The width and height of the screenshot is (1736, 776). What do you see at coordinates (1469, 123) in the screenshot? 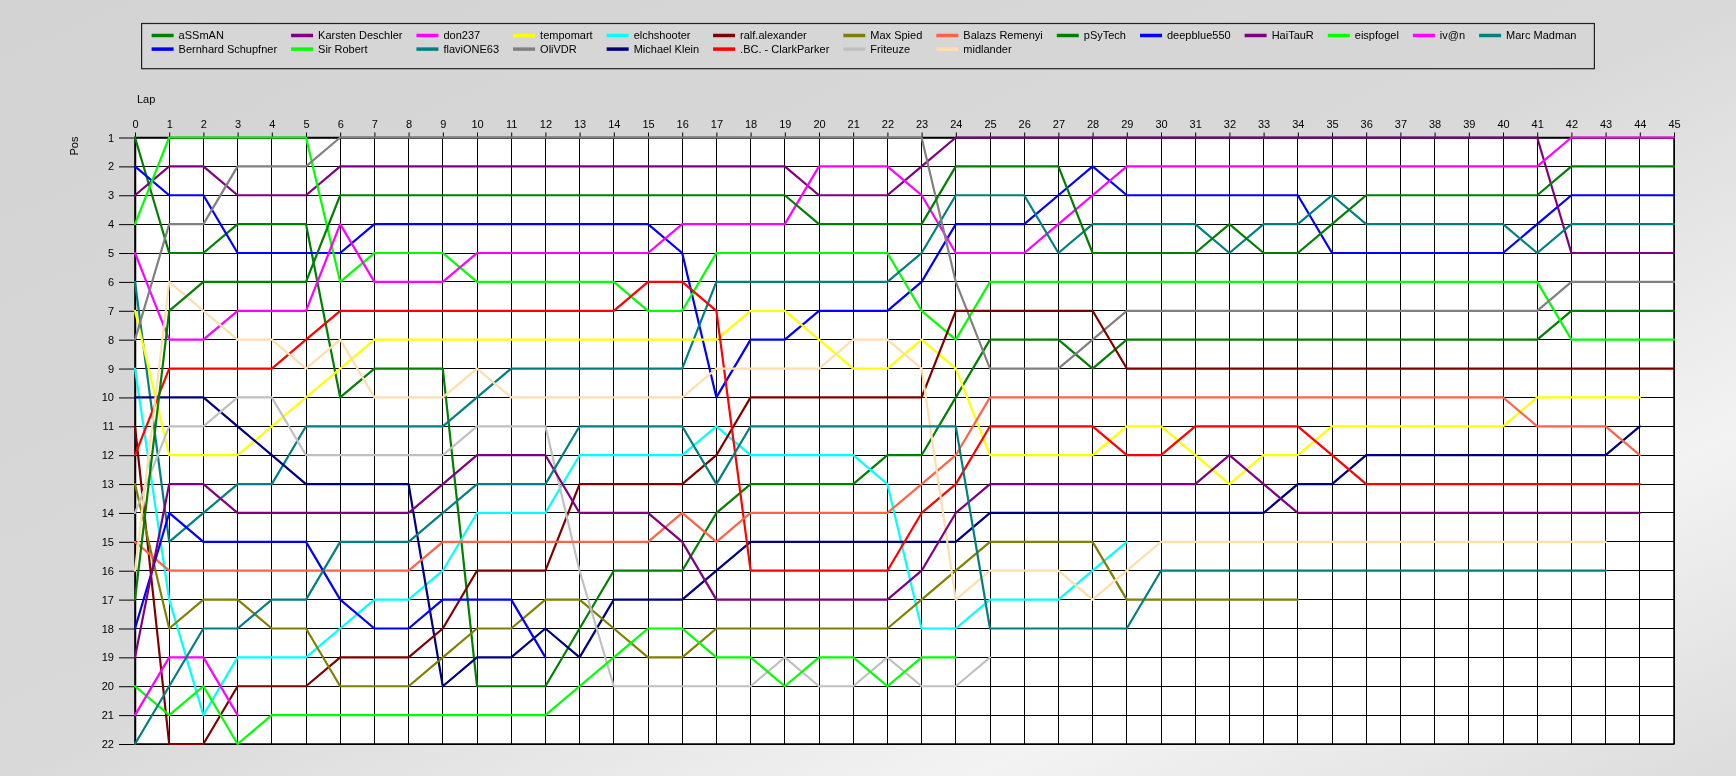
I see `x-tick-label: 39` at bounding box center [1469, 123].